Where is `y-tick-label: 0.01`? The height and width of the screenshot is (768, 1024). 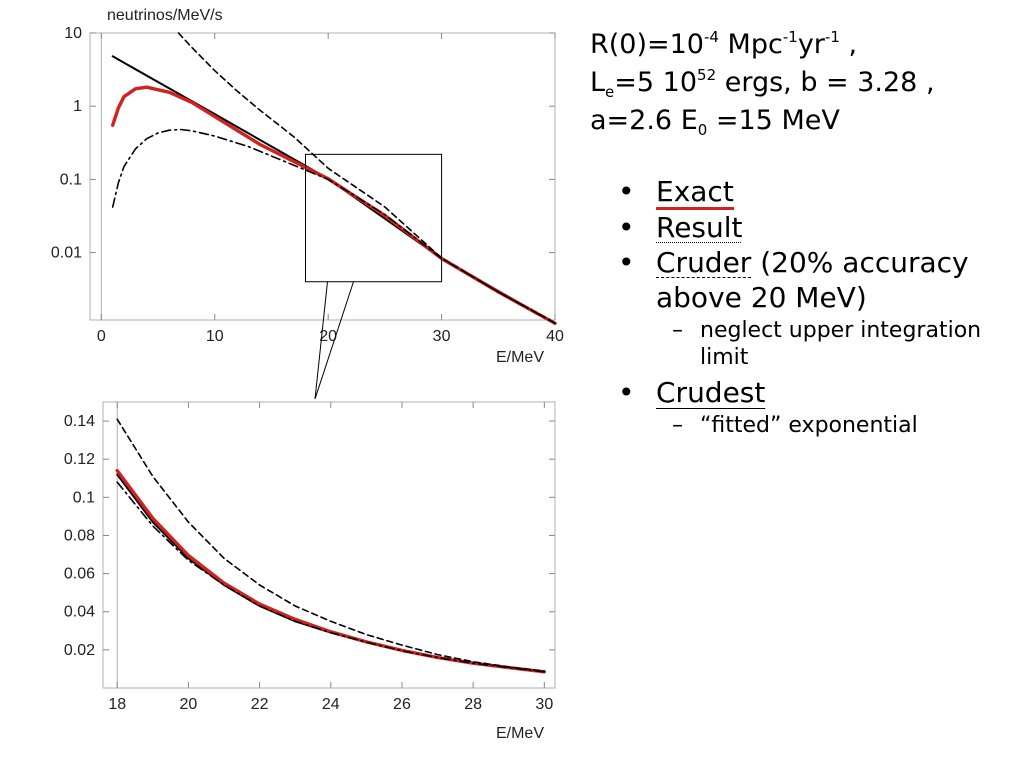 y-tick-label: 0.01 is located at coordinates (66, 253).